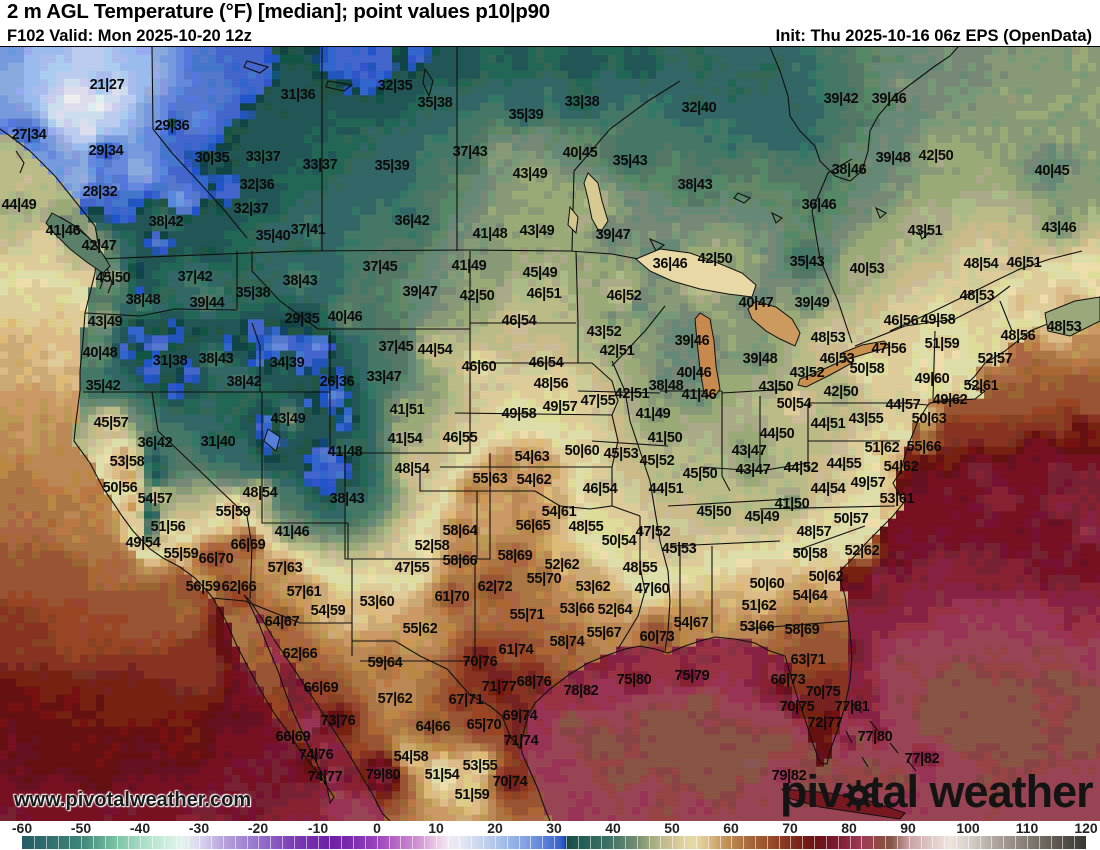 This screenshot has width=1100, height=850. Describe the element at coordinates (810, 596) in the screenshot. I see `svg-text: 54|64` at that location.